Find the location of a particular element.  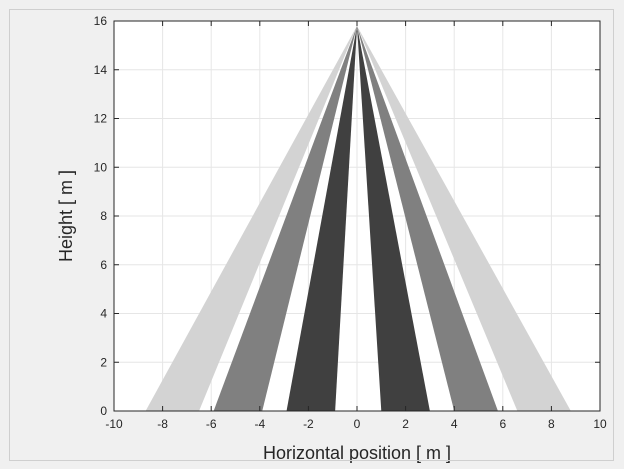

x-tick-label: -2 is located at coordinates (308, 424).